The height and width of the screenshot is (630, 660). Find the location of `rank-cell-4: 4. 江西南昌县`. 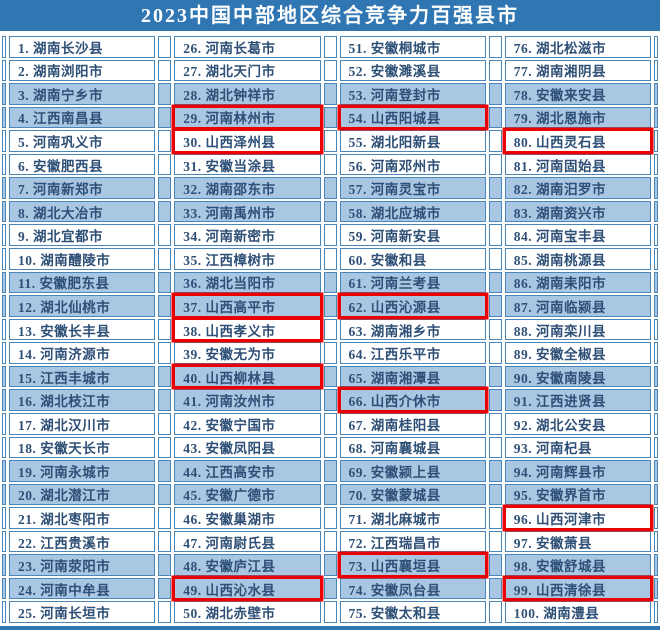

rank-cell-4: 4. 江西南昌县 is located at coordinates (82, 117).